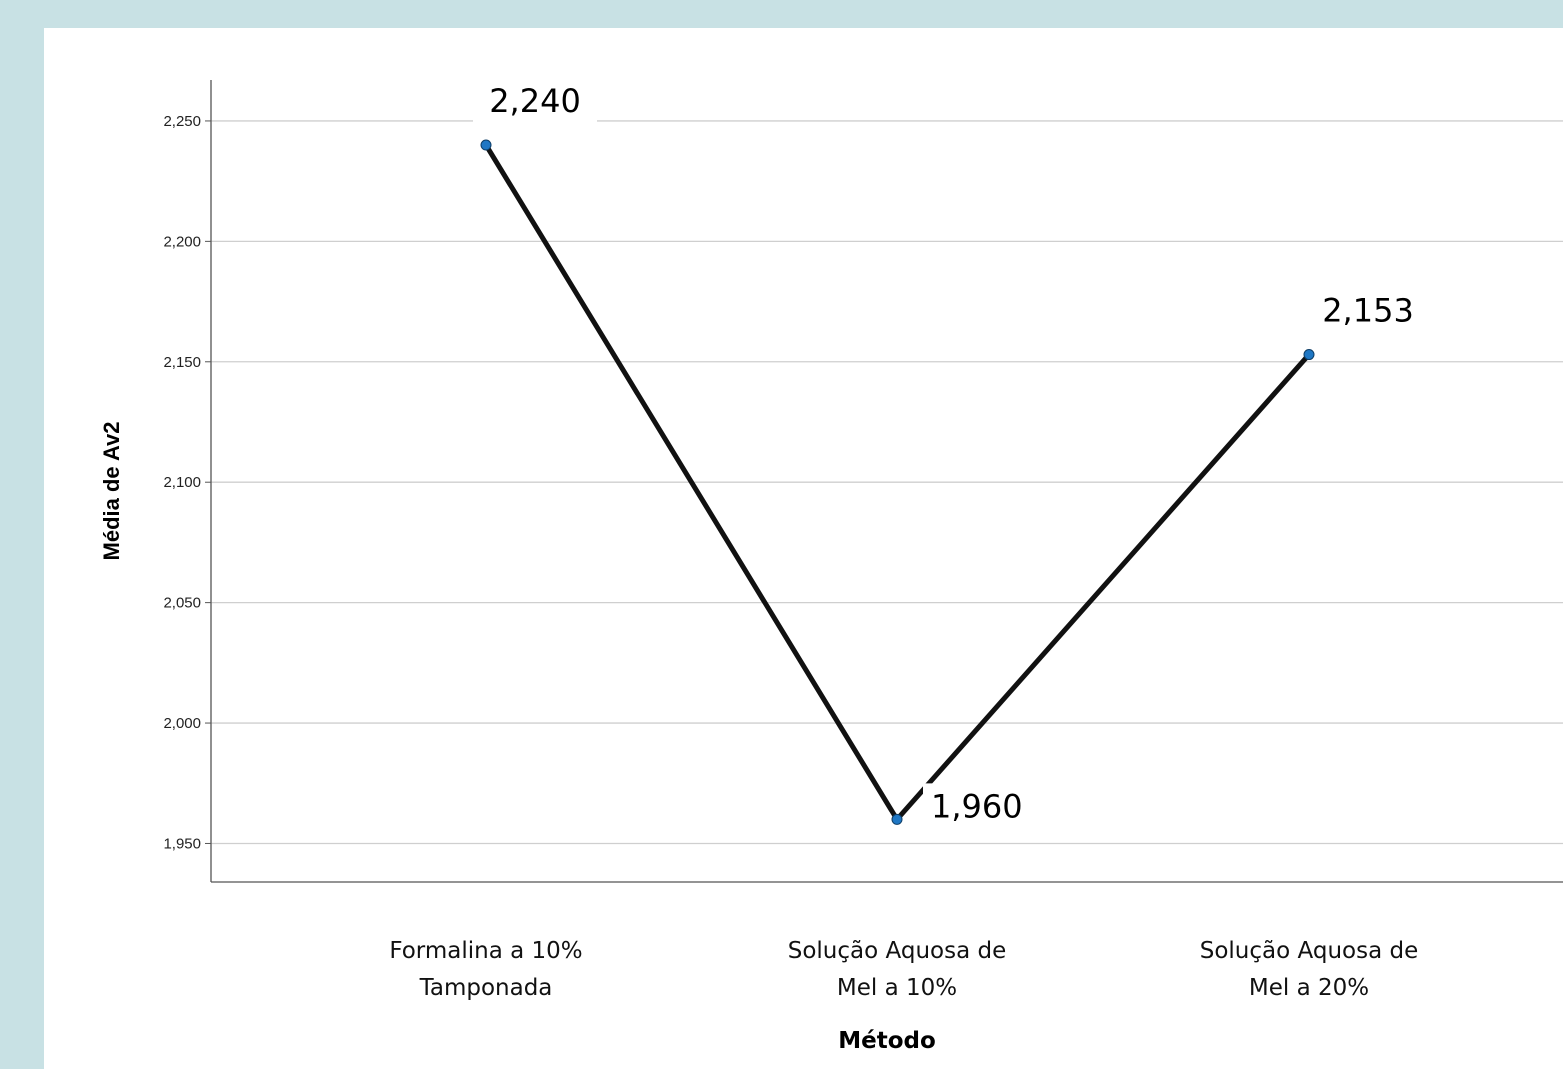 This screenshot has width=1563, height=1069. Describe the element at coordinates (182, 603) in the screenshot. I see `y-tick-label: 2,050` at that location.